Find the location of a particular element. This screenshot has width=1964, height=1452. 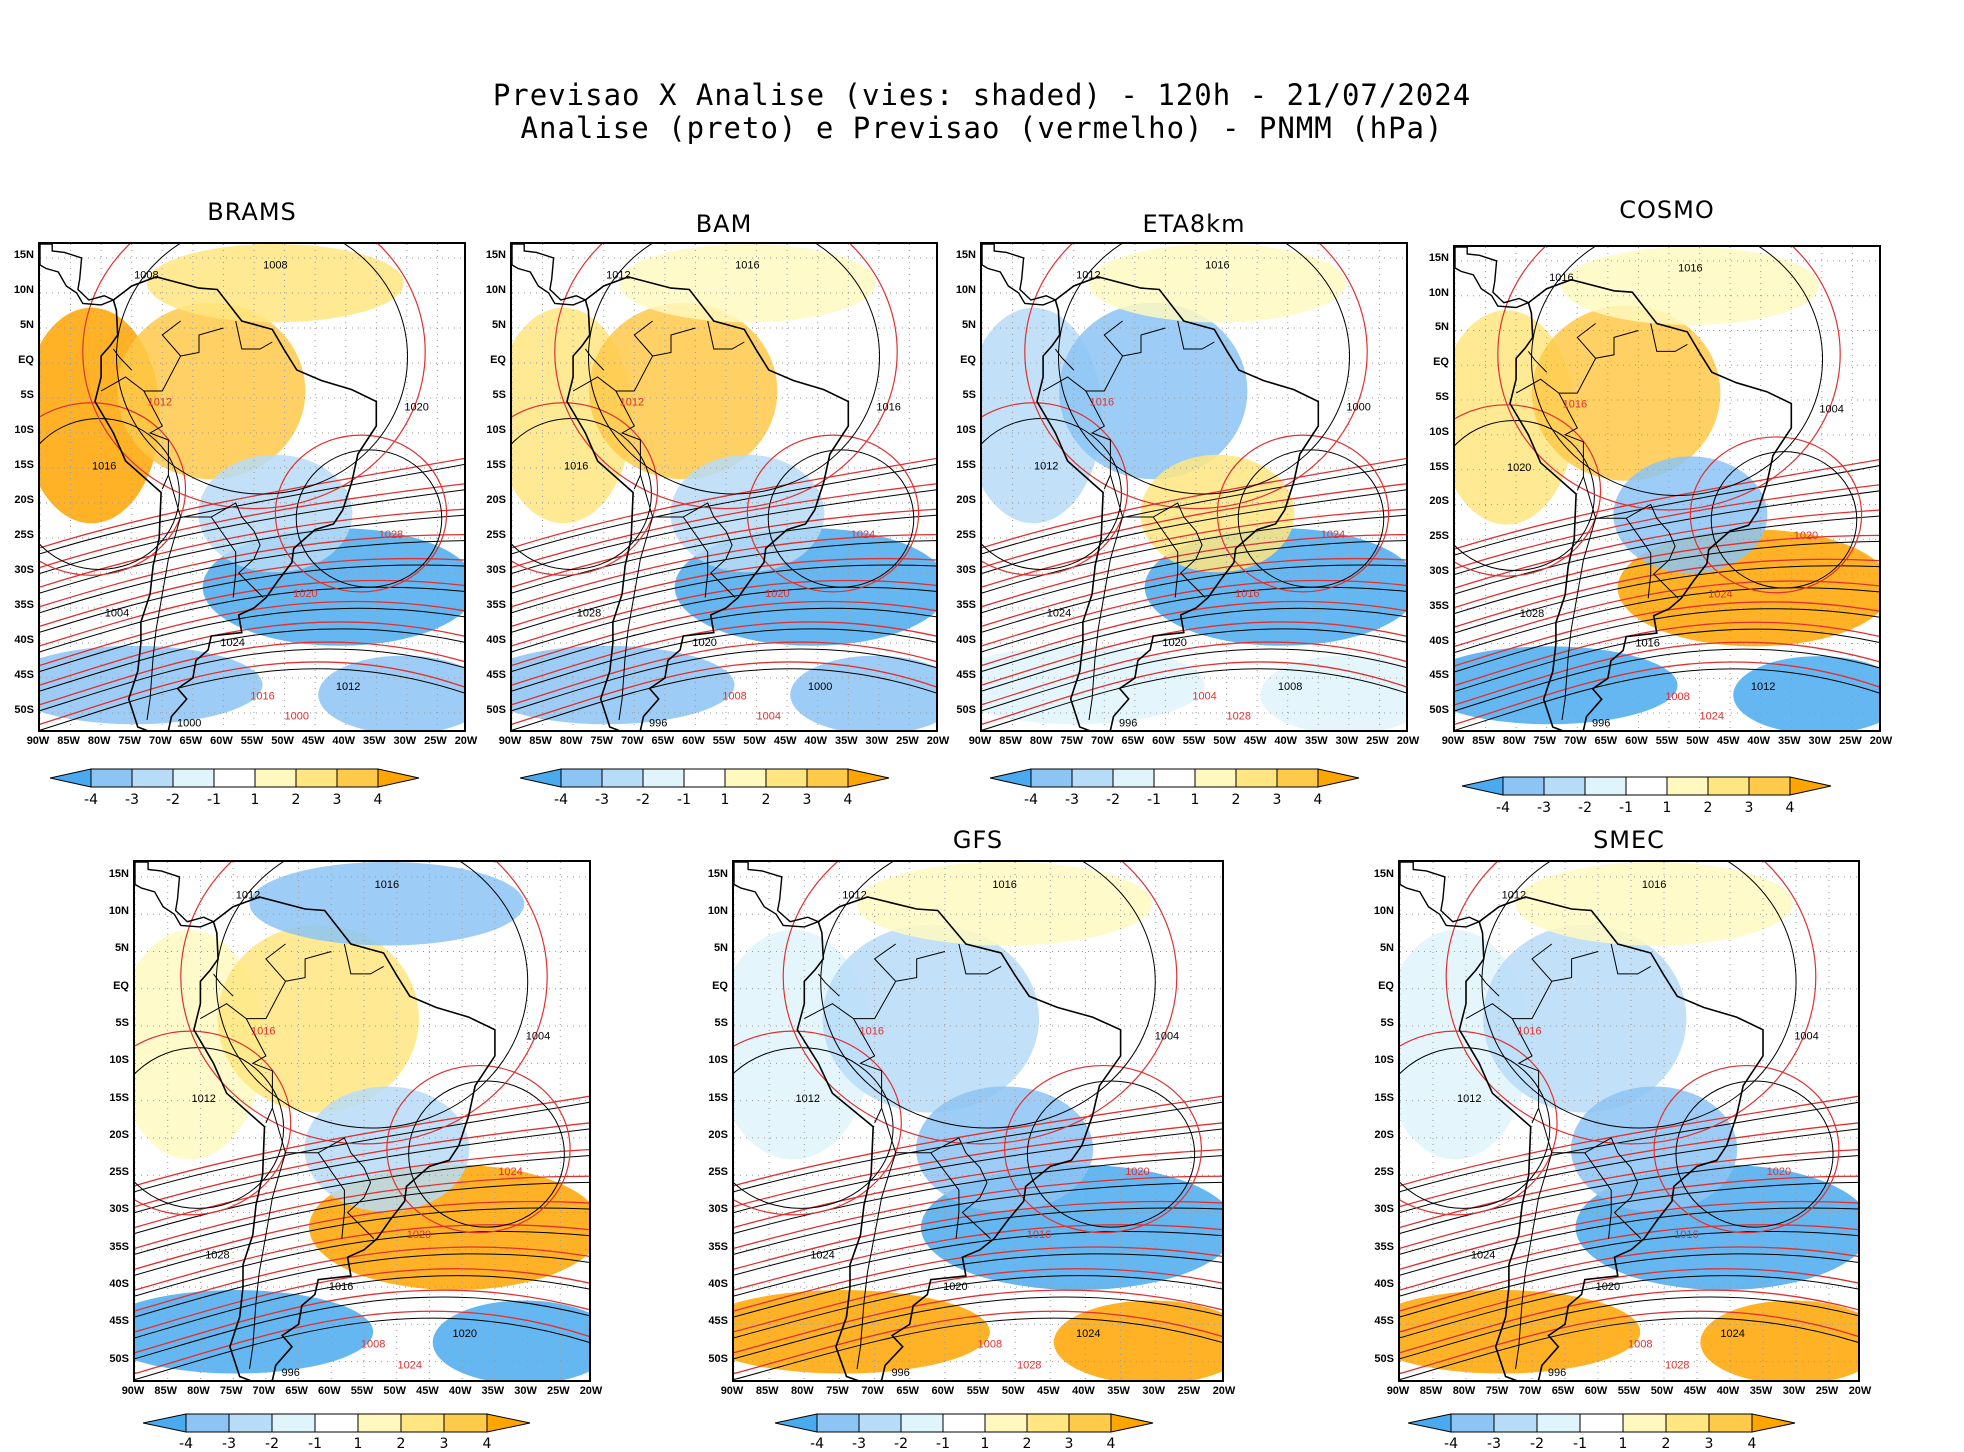

longitude-tick-label: 75W is located at coordinates (1072, 741).